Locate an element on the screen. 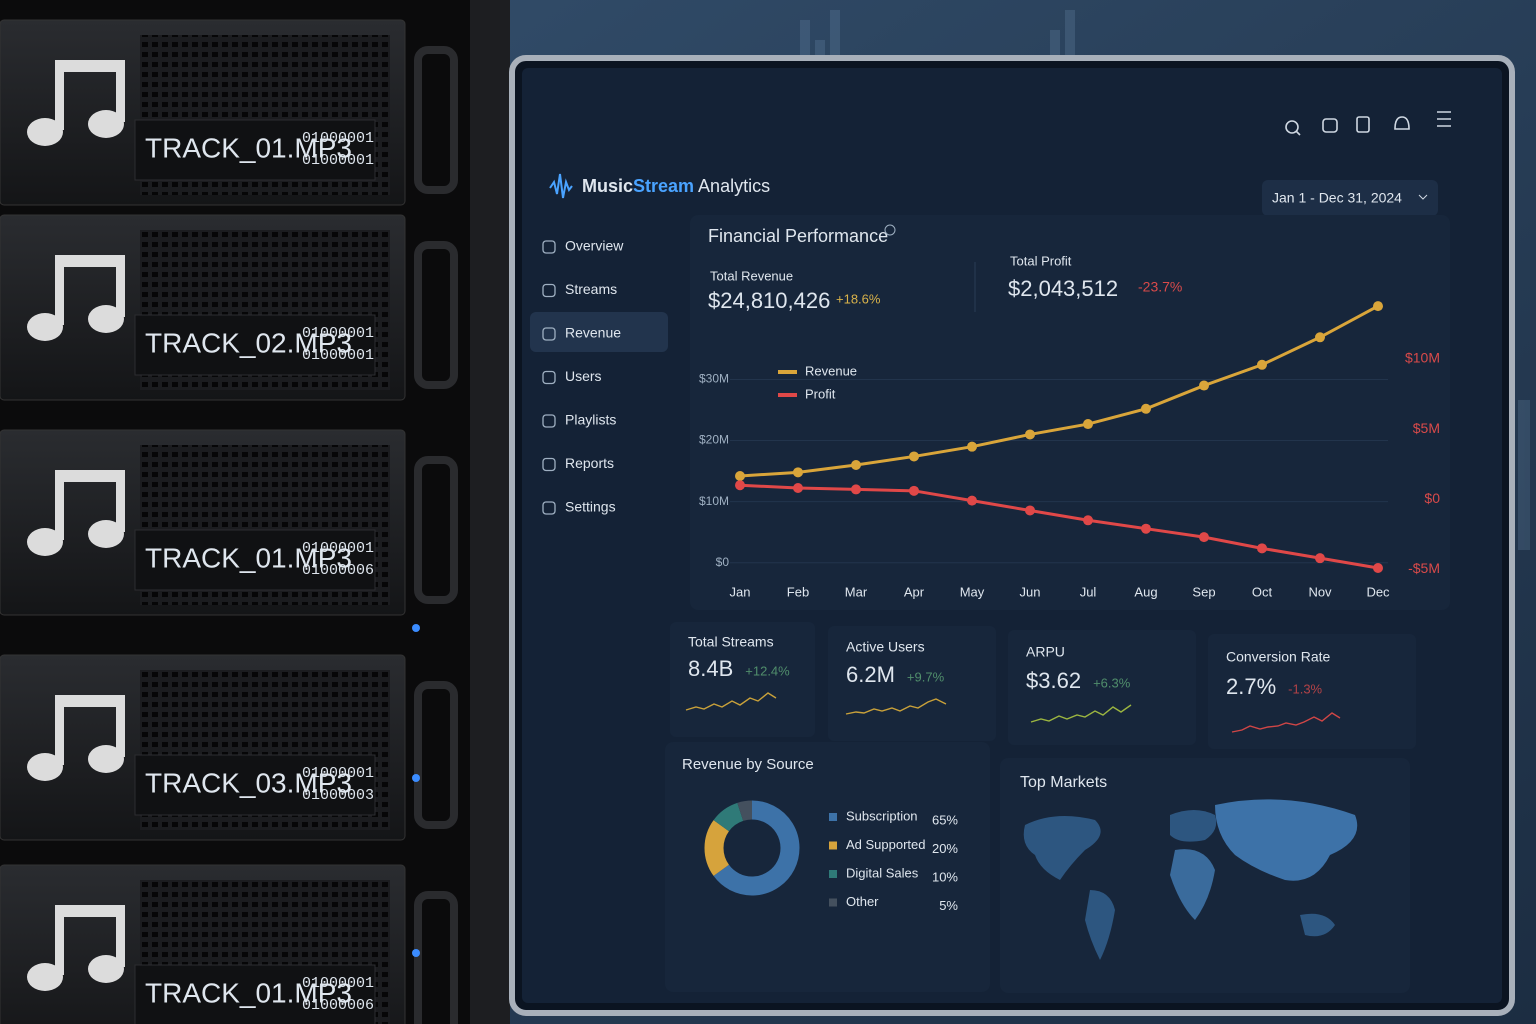 This screenshot has height=1024, width=1536. value-label: 10% is located at coordinates (945, 876).